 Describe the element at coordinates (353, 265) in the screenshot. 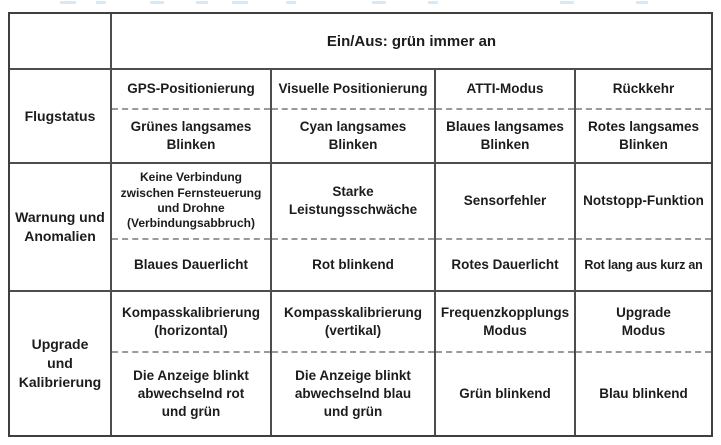

I see `led-indicator-cell: Rot blinkend` at that location.